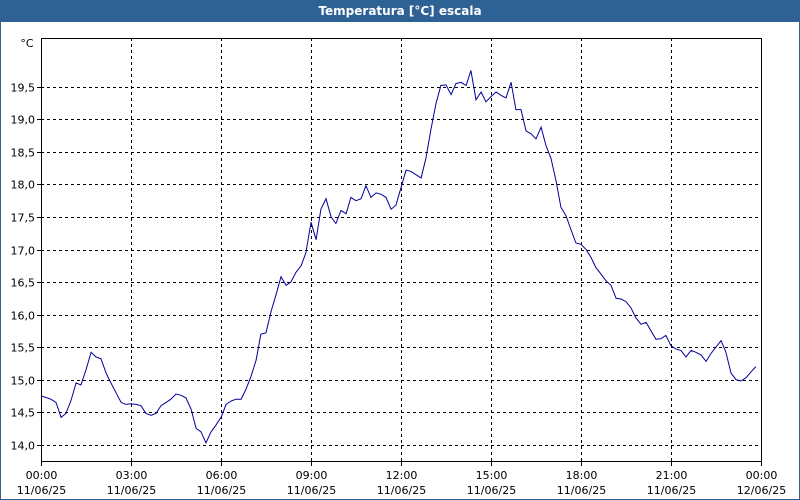  I want to click on y-tick-label: 17,0, so click(23, 251).